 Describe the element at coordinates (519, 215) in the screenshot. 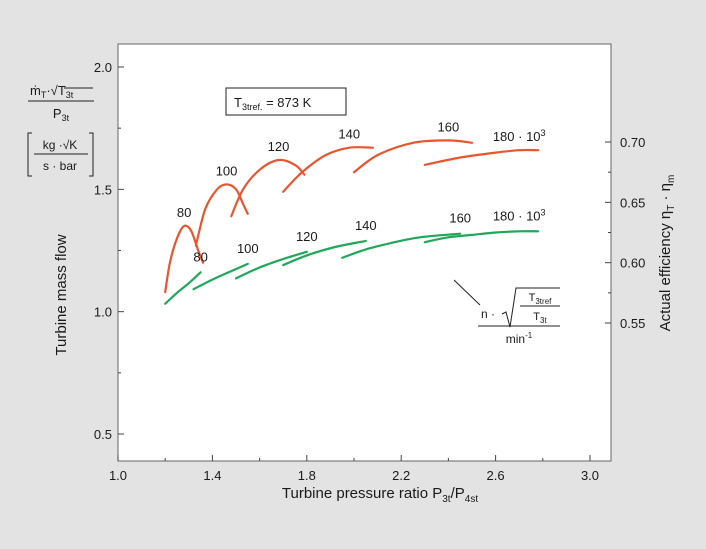

I see `efficiency-label-180: 180 · 103` at that location.